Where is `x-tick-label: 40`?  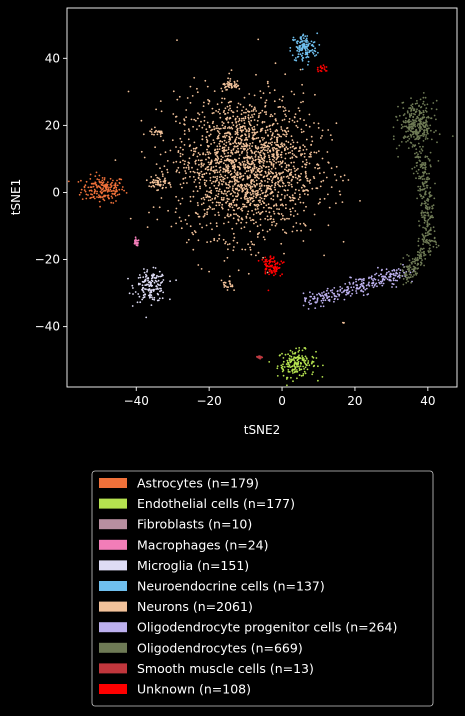
x-tick-label: 40 is located at coordinates (427, 401).